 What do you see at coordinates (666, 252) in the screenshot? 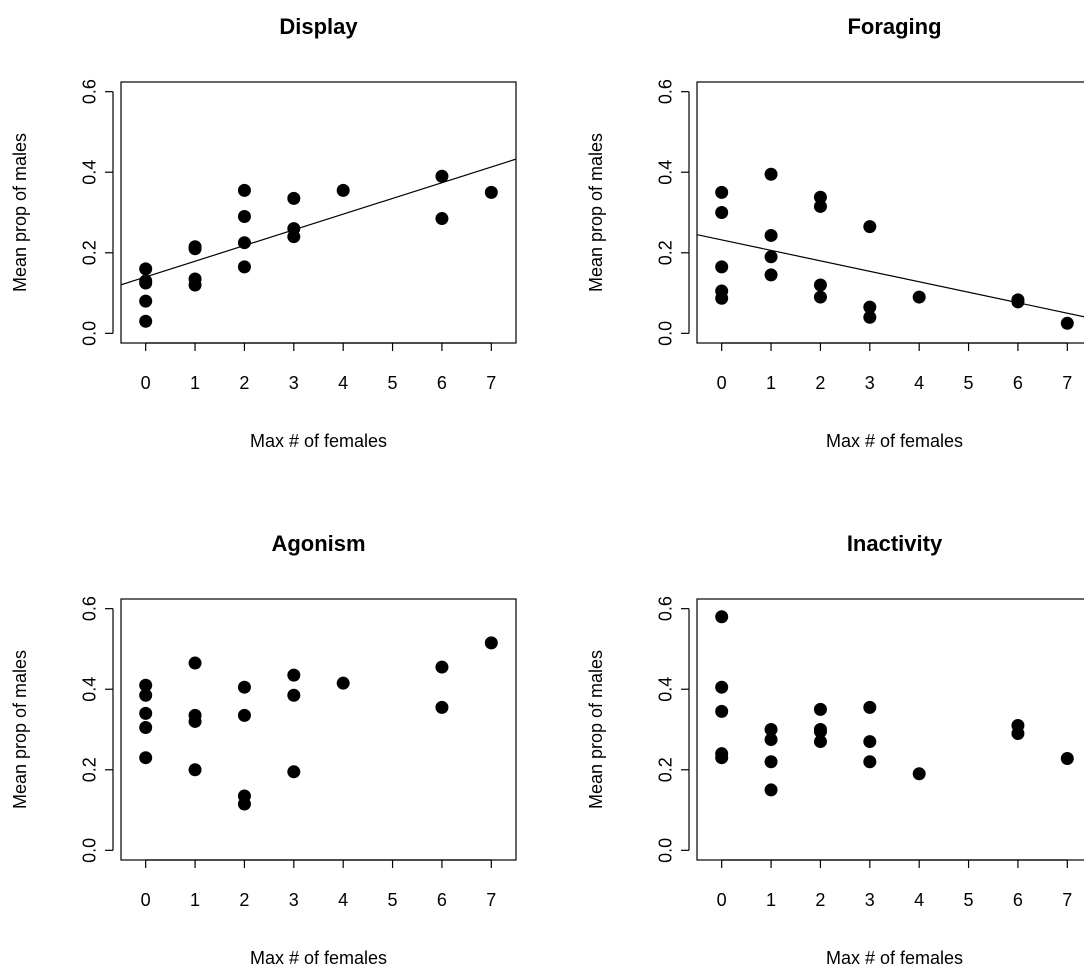
I see `y-tick-label: 0.2` at bounding box center [666, 252].